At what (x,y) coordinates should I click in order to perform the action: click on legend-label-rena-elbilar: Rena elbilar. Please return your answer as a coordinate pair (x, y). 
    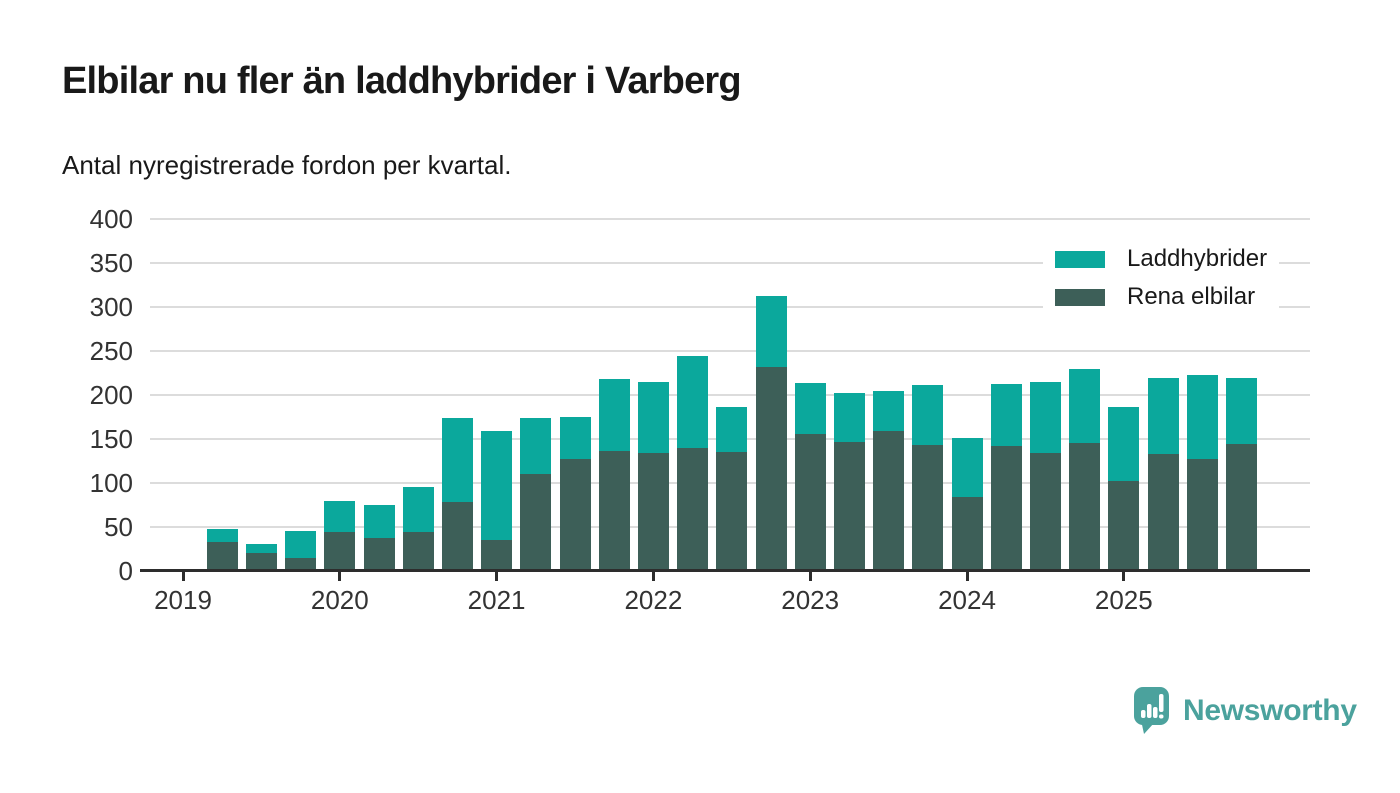
    Looking at the image, I should click on (1191, 296).